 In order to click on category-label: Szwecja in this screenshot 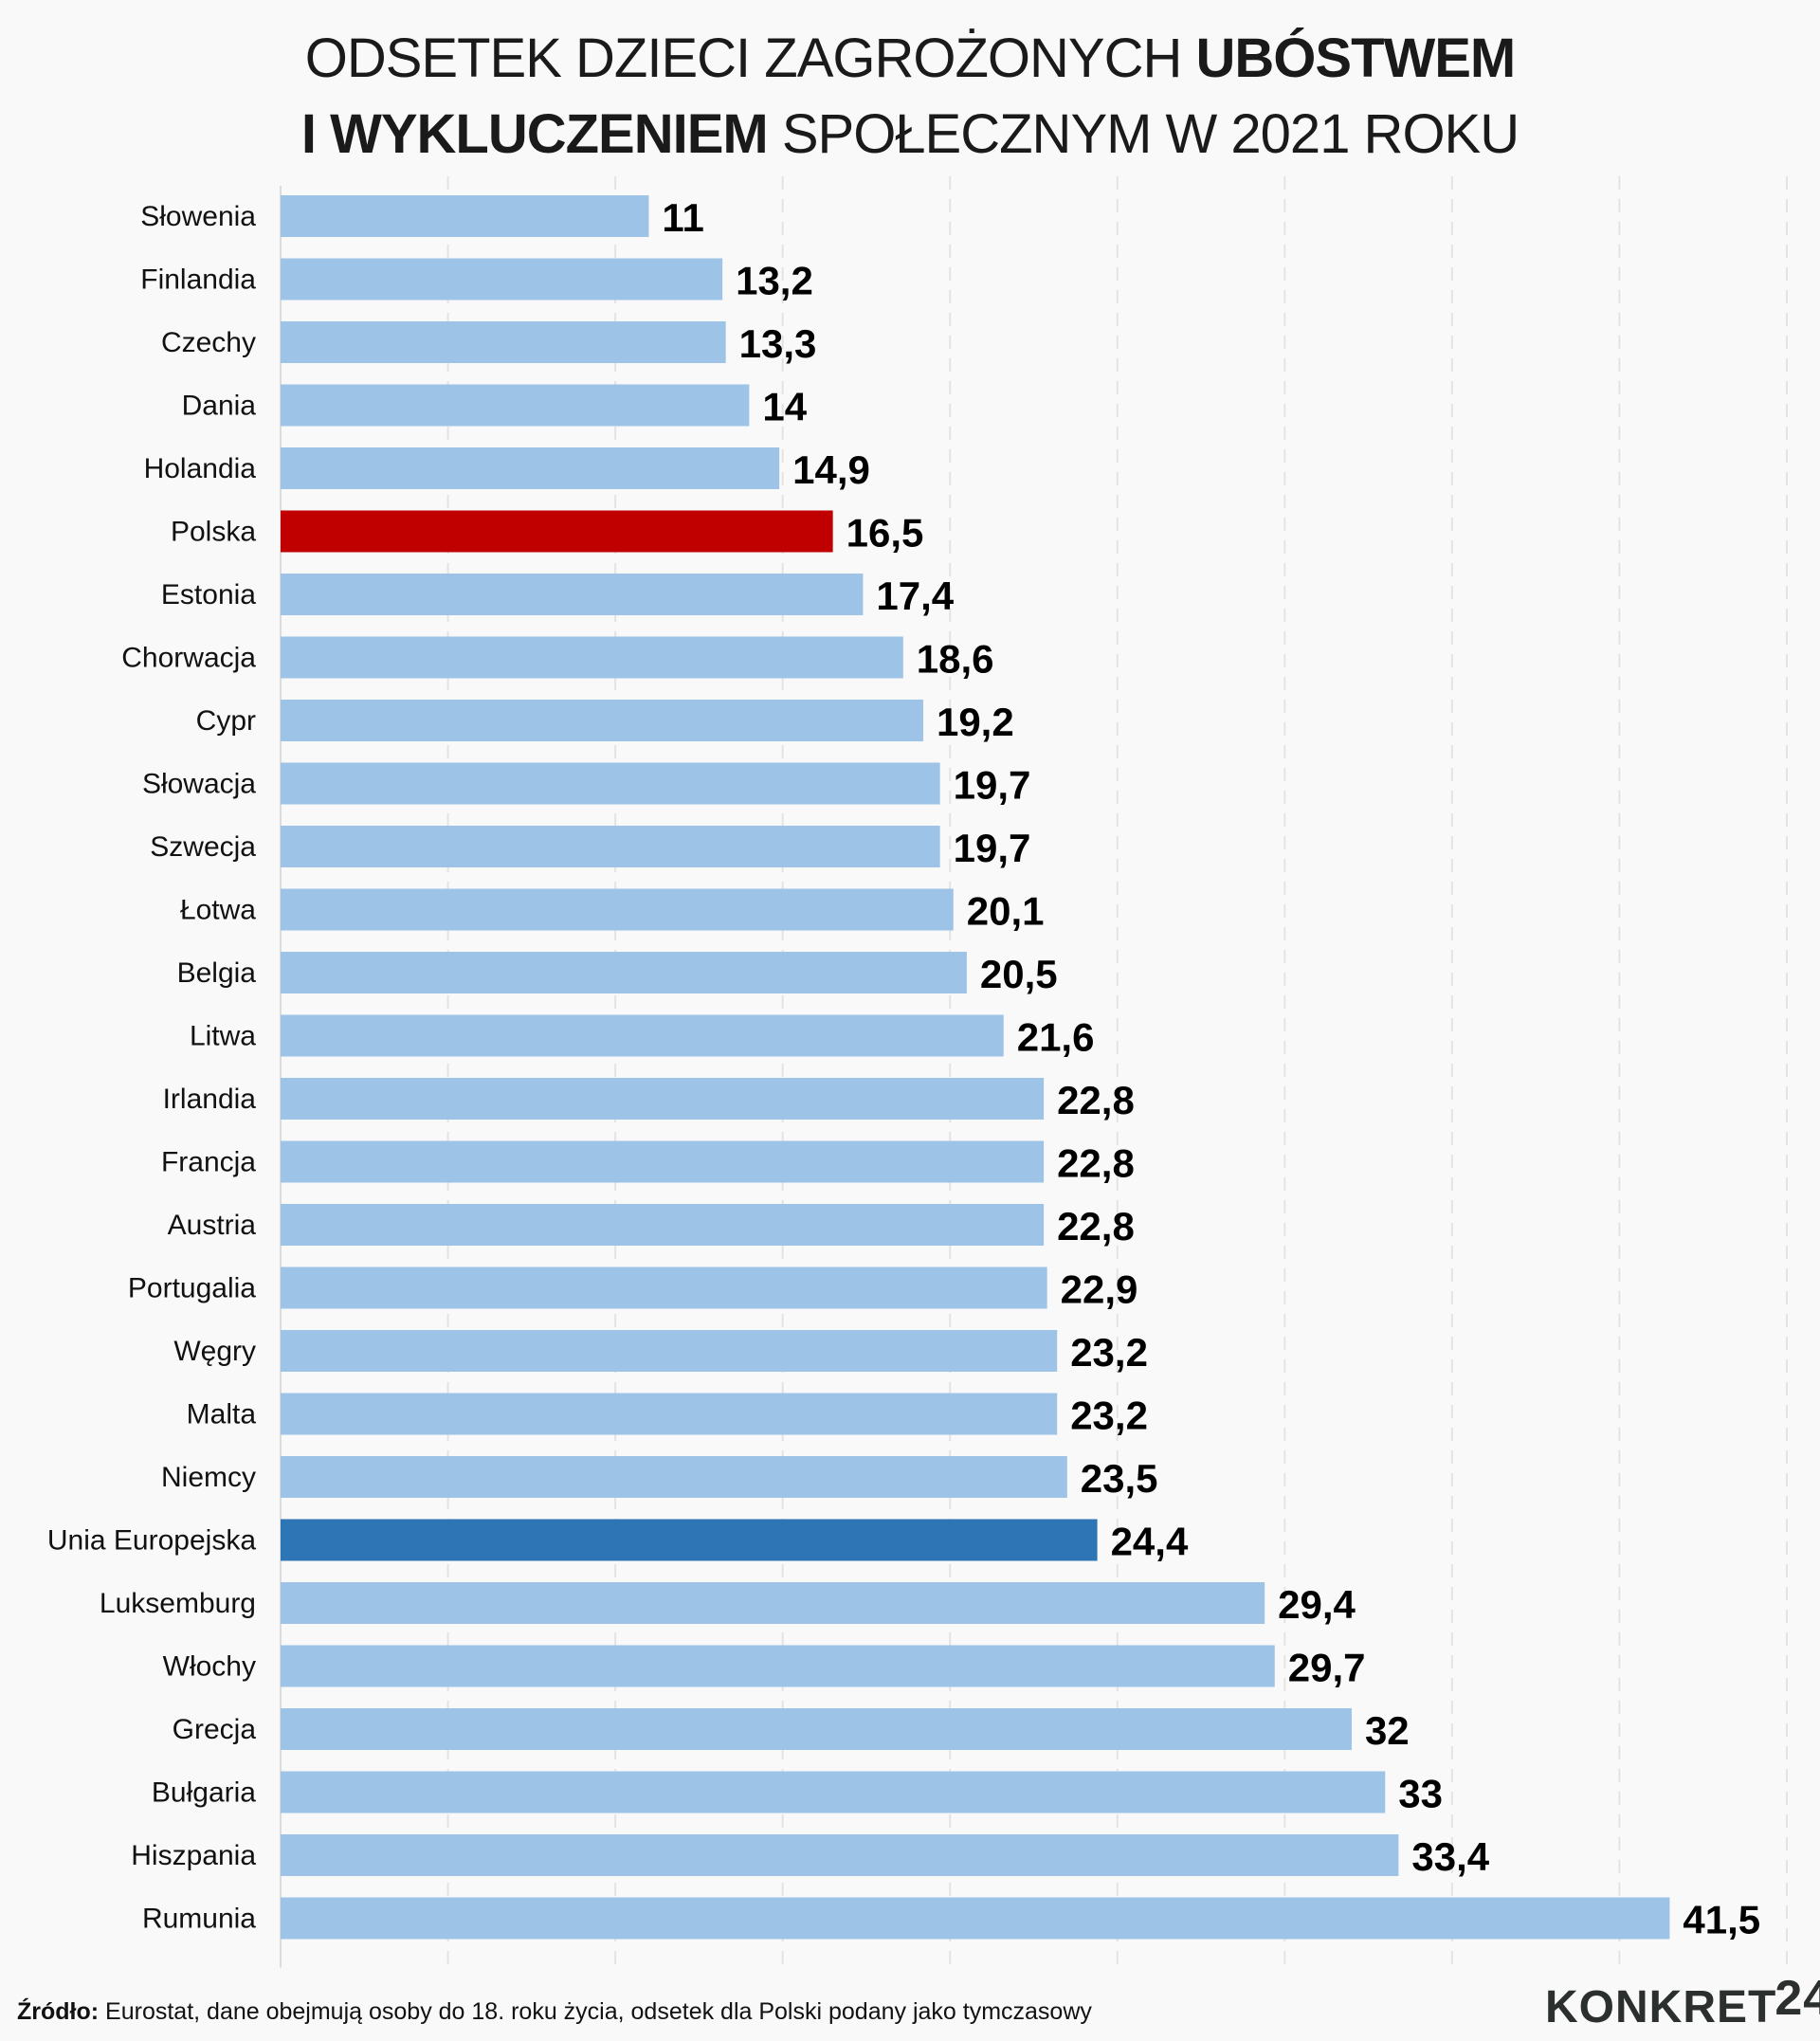, I will do `click(203, 847)`.